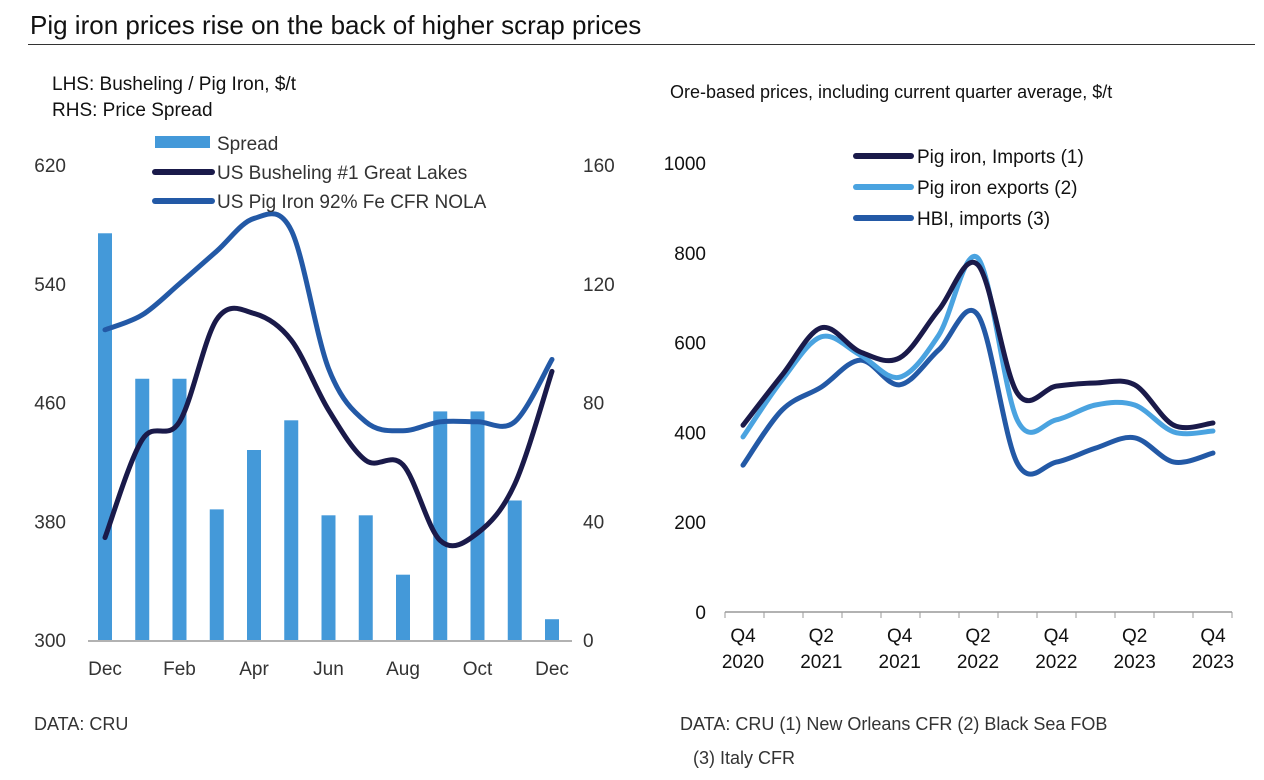  What do you see at coordinates (588, 641) in the screenshot?
I see `right-y-tick: 0` at bounding box center [588, 641].